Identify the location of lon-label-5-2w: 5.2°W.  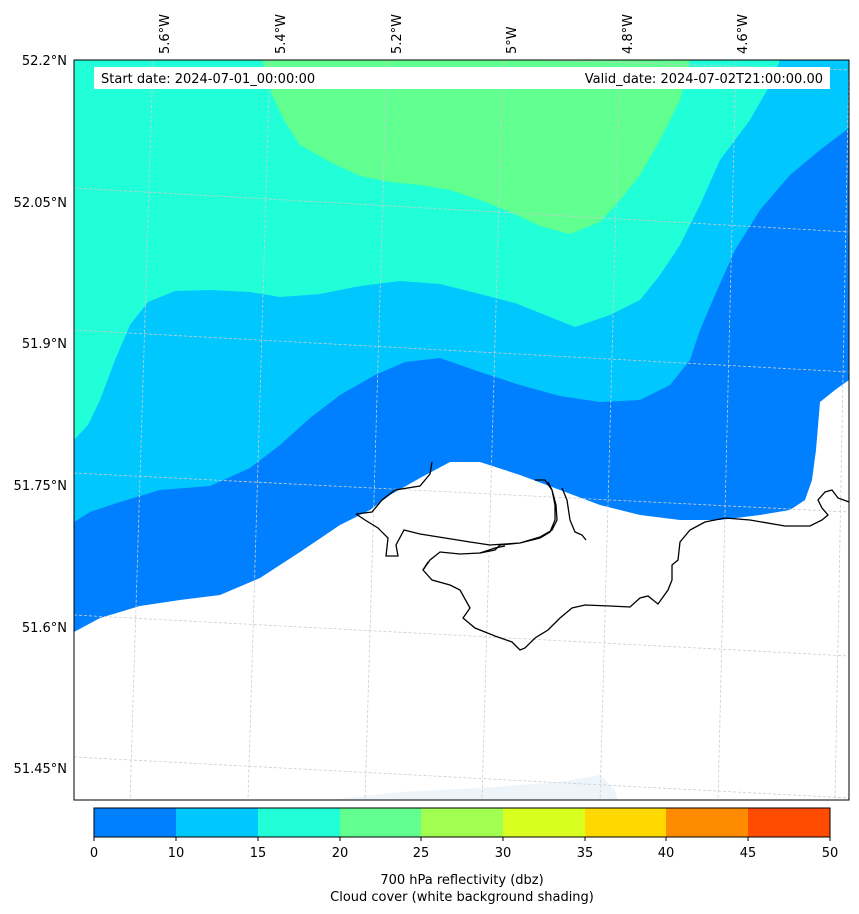
(397, 34).